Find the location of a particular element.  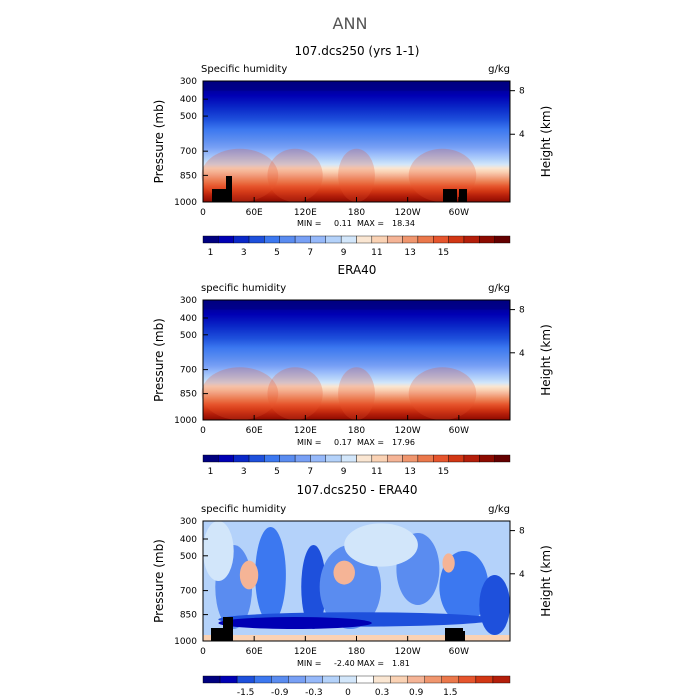

y-tick-label: 850 is located at coordinates (188, 176).